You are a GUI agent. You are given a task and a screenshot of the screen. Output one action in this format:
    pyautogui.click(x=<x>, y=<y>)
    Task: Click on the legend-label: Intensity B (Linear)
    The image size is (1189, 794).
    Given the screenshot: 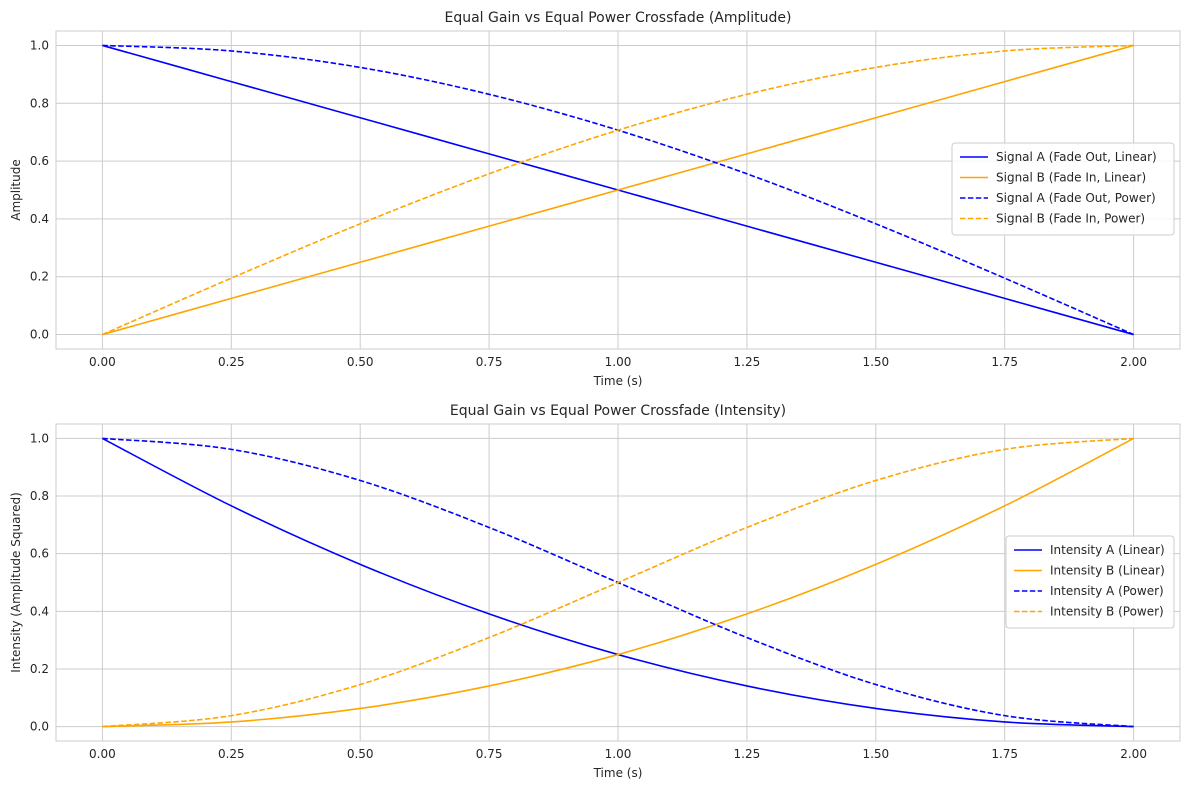 What is the action you would take?
    pyautogui.click(x=1107, y=571)
    